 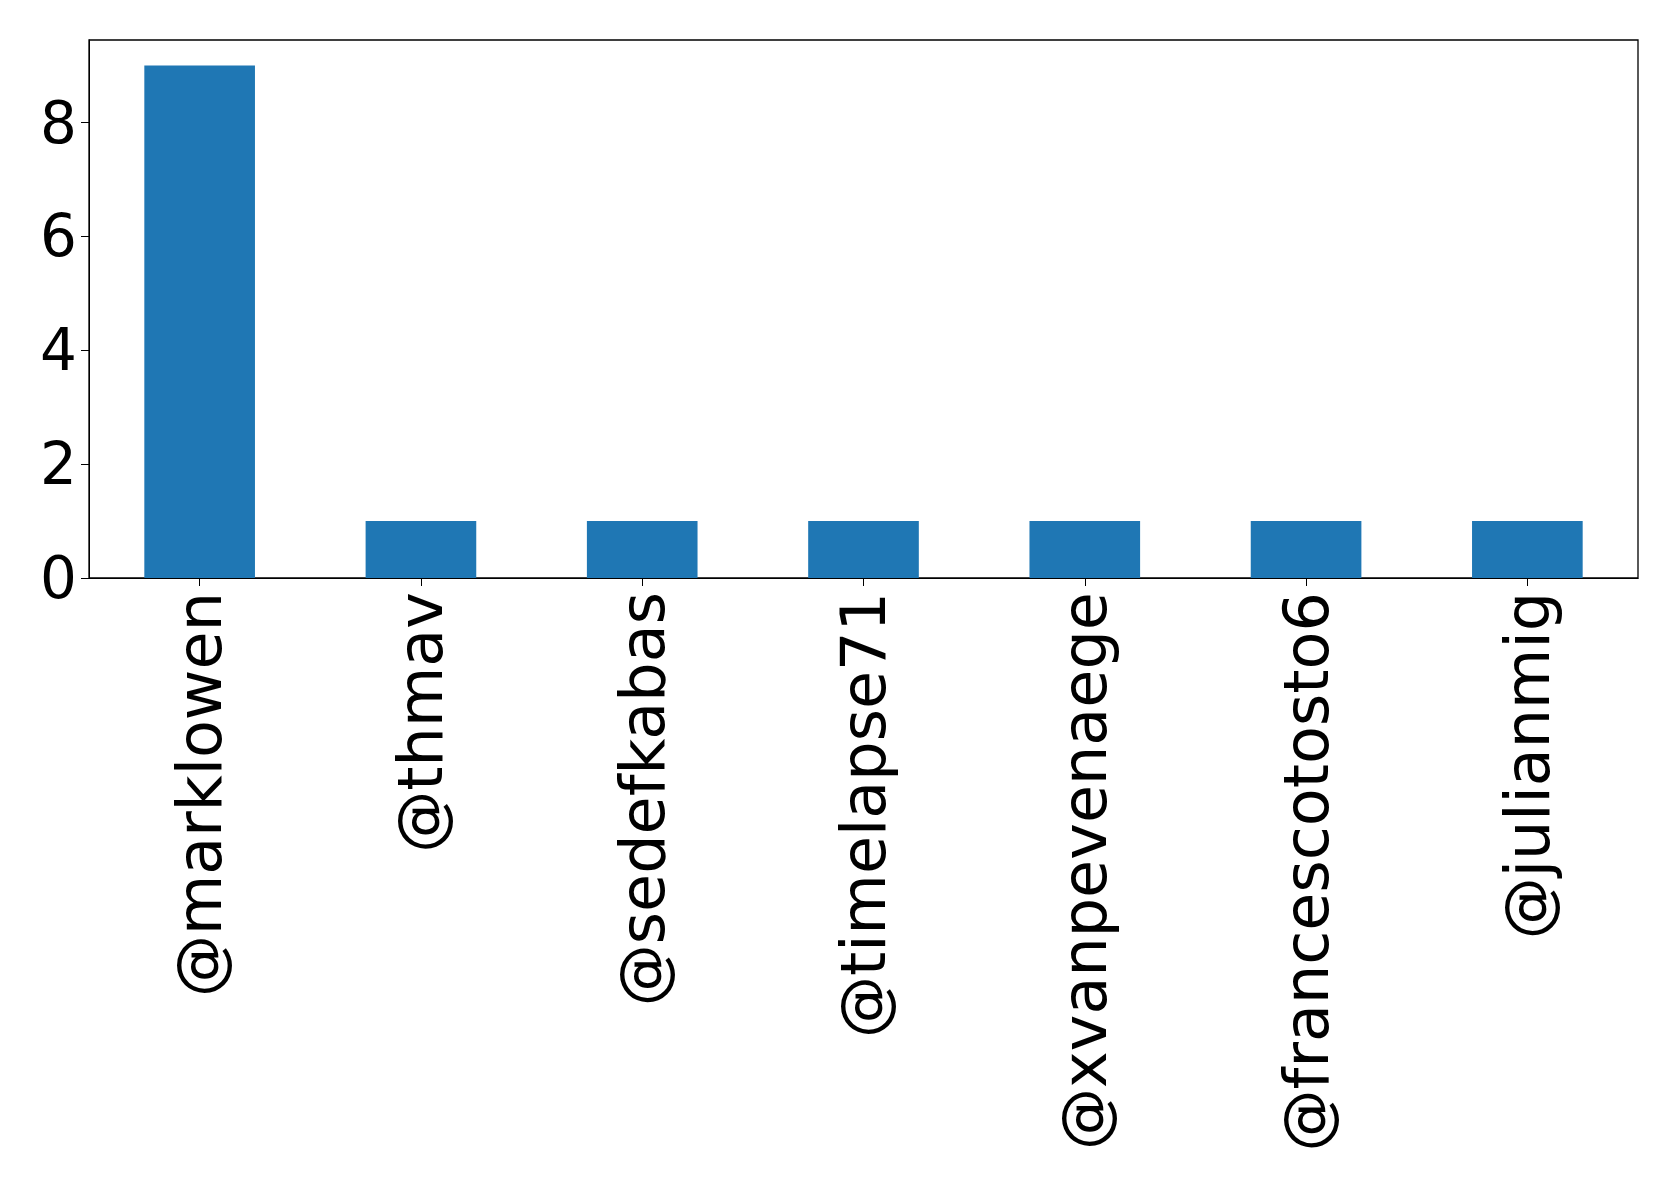 I want to click on x-tick-label: @sedefkabas, so click(x=642, y=799).